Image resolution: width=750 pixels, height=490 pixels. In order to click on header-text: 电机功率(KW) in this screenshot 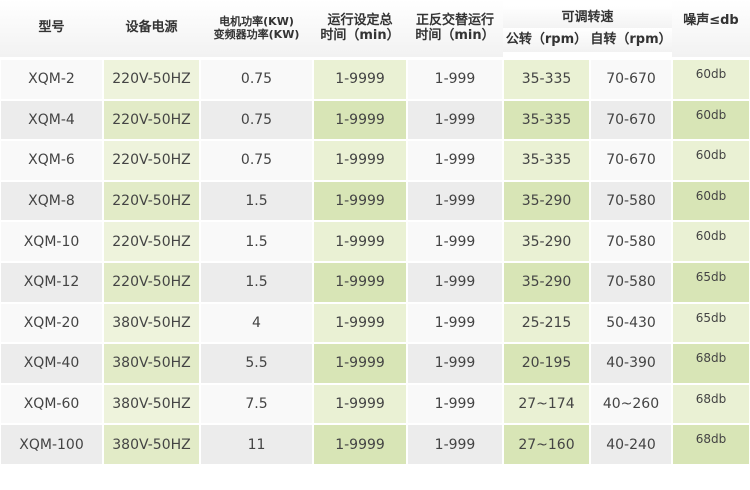, I will do `click(256, 21)`.